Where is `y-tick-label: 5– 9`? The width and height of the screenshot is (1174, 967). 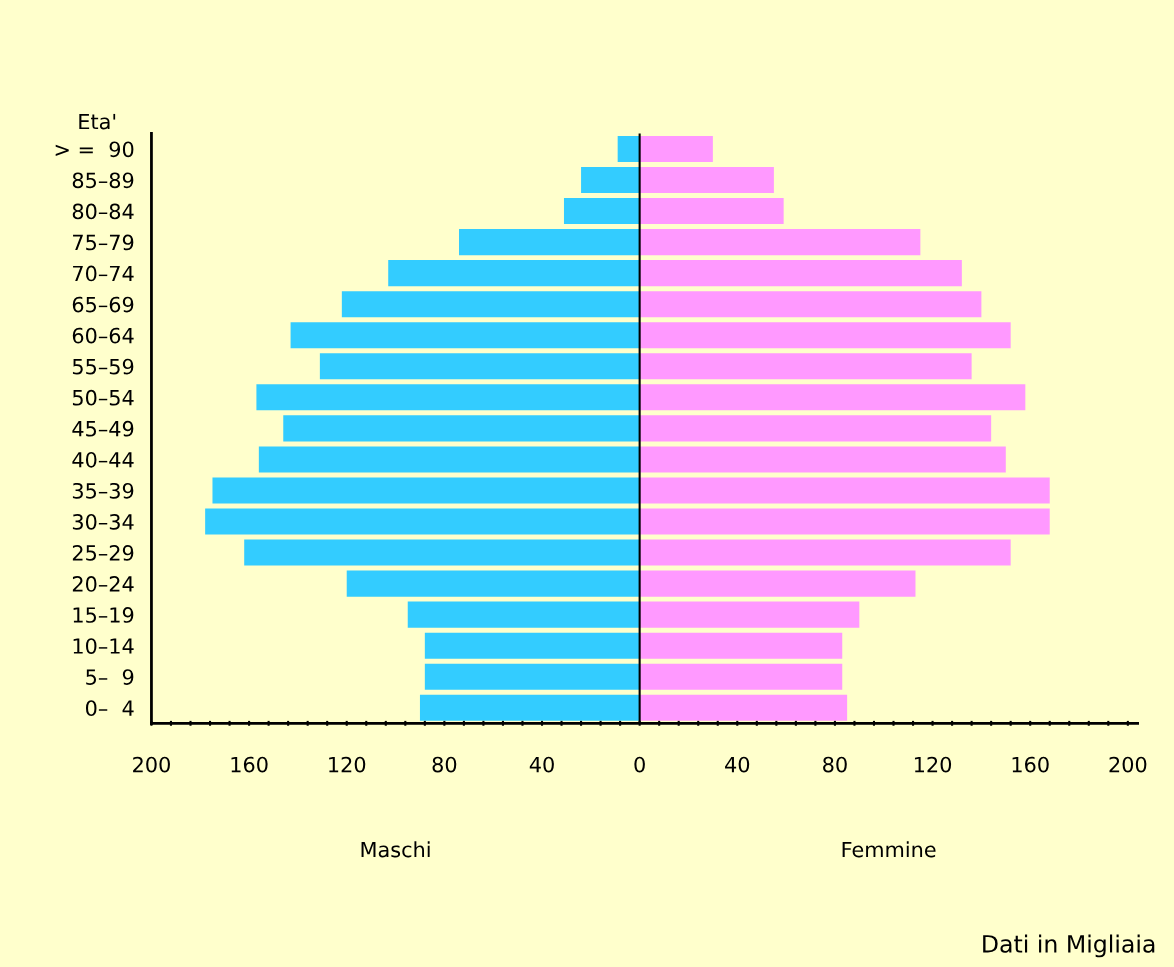 y-tick-label: 5– 9 is located at coordinates (110, 677).